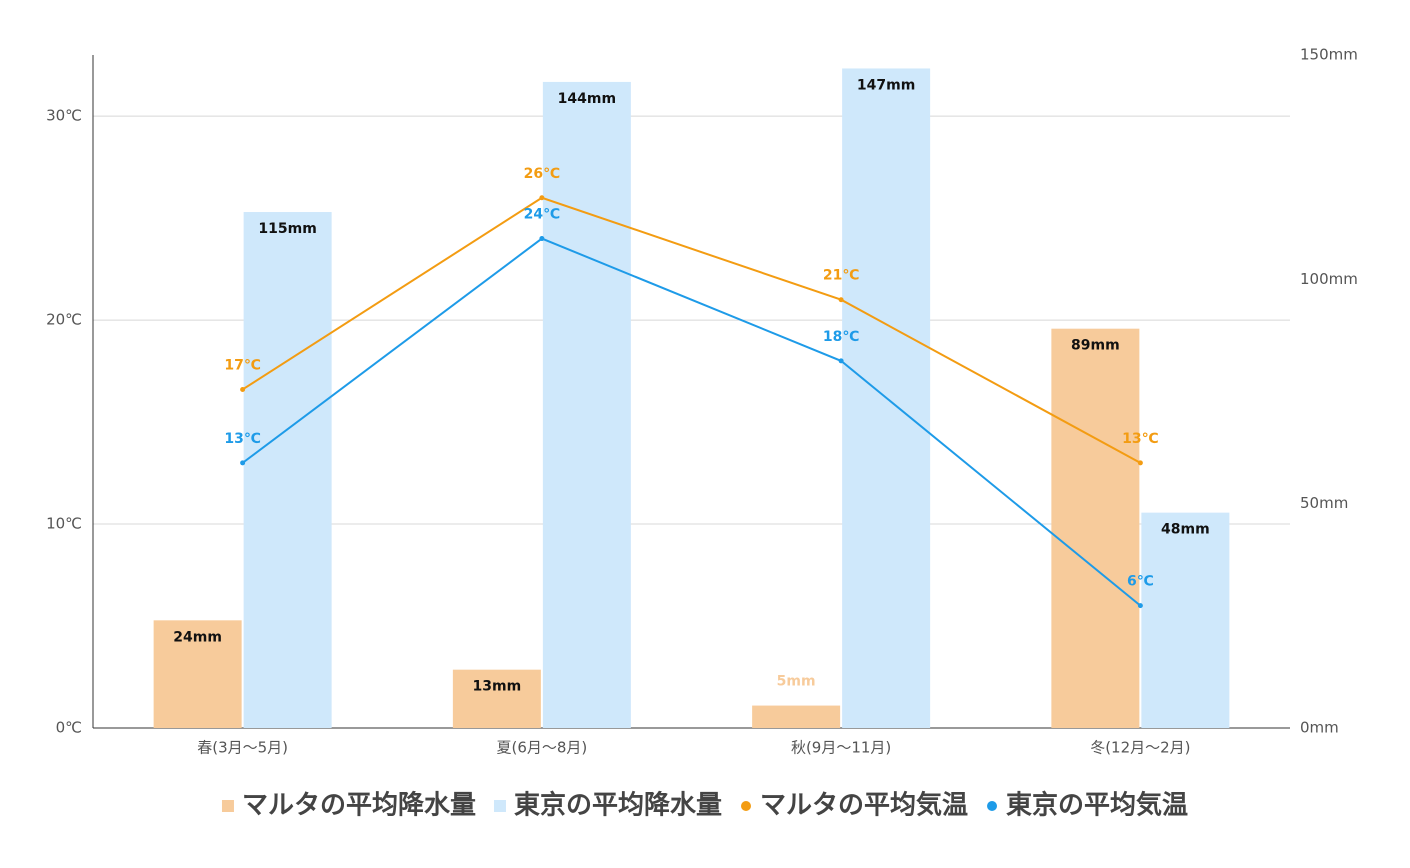  What do you see at coordinates (1095, 346) in the screenshot?
I see `bar-value-label: 89mm` at bounding box center [1095, 346].